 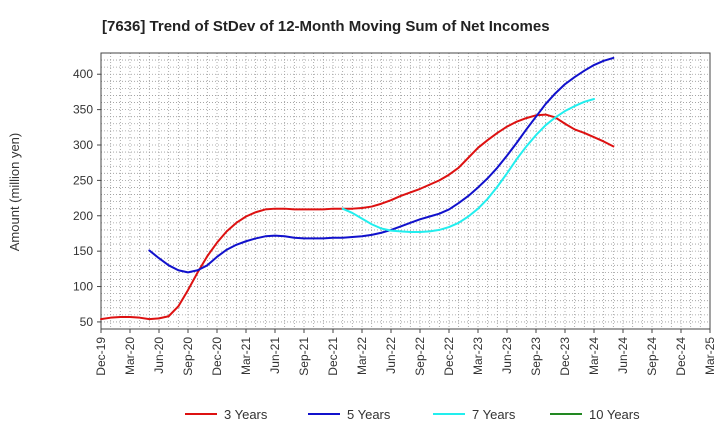 I want to click on x-tick-label: Mar-23, so click(x=478, y=356).